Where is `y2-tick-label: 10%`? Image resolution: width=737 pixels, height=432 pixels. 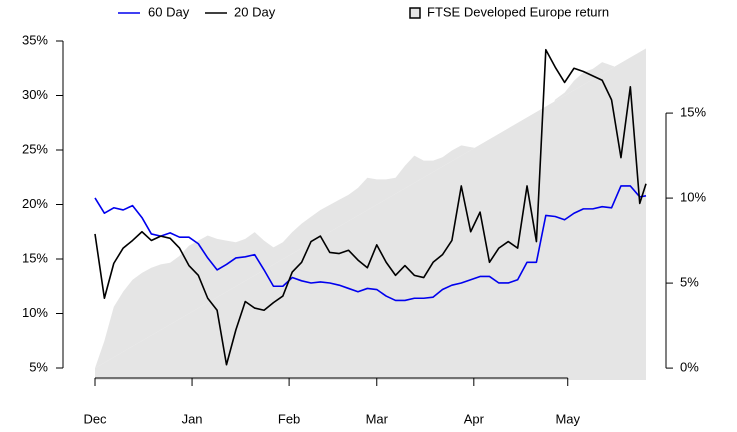 y2-tick-label: 10% is located at coordinates (693, 197).